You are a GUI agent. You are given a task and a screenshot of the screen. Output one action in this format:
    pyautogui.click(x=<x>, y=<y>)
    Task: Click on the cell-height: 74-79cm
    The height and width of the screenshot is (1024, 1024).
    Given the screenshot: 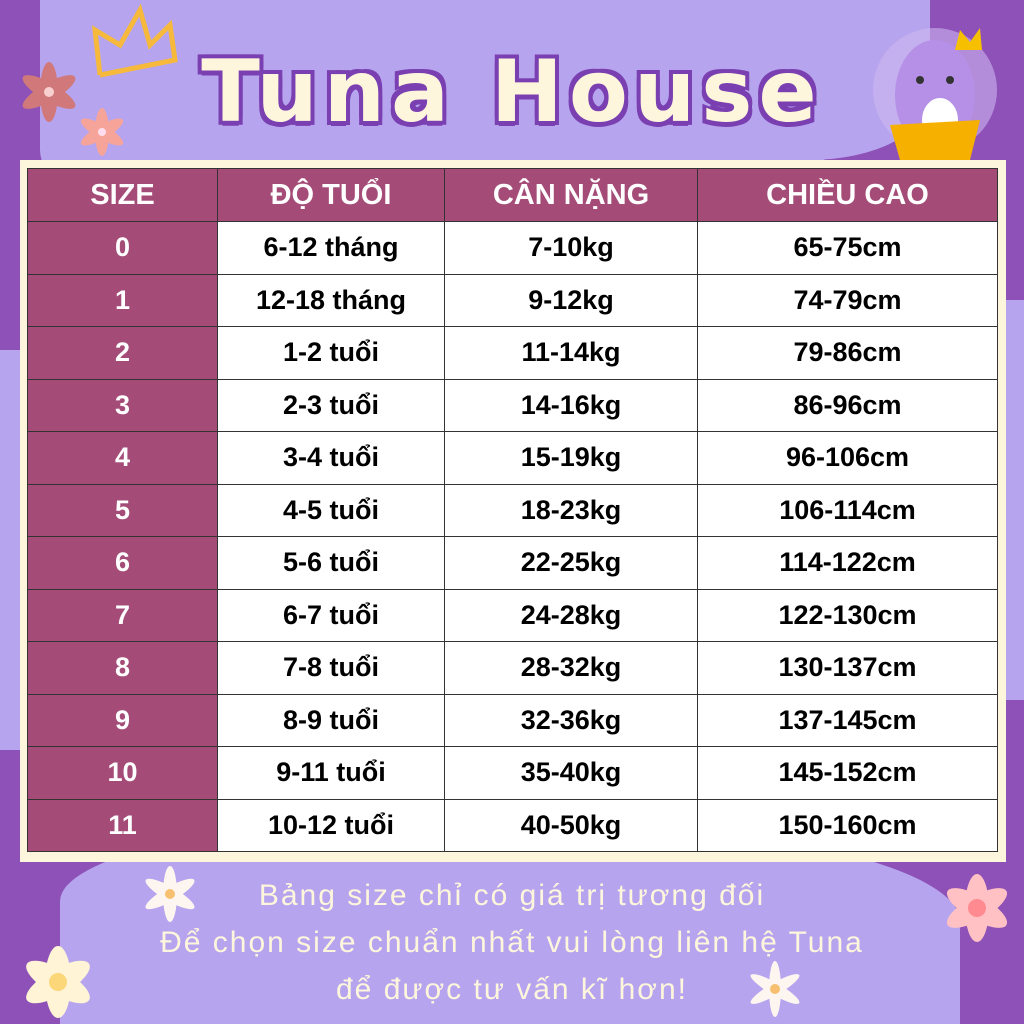 What is the action you would take?
    pyautogui.click(x=847, y=300)
    